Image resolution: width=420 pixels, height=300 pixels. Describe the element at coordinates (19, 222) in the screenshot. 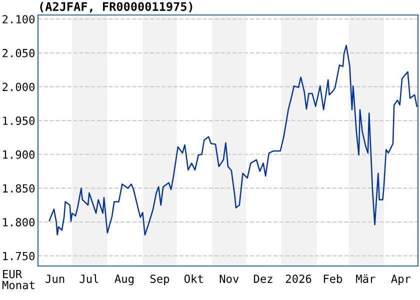

I see `y-tick-label: 1.800` at that location.